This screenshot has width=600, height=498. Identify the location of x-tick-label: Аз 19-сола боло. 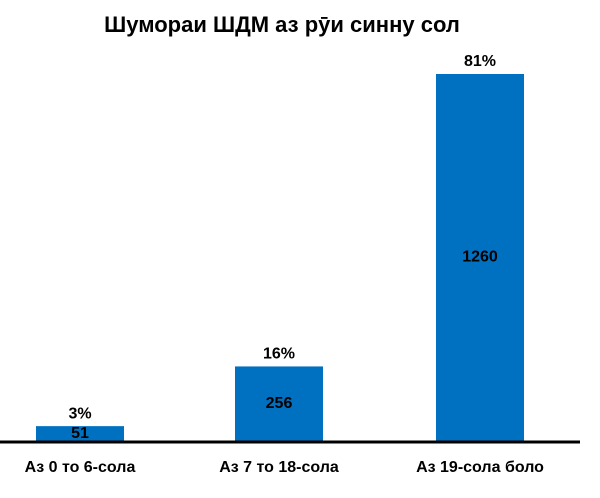
(480, 467).